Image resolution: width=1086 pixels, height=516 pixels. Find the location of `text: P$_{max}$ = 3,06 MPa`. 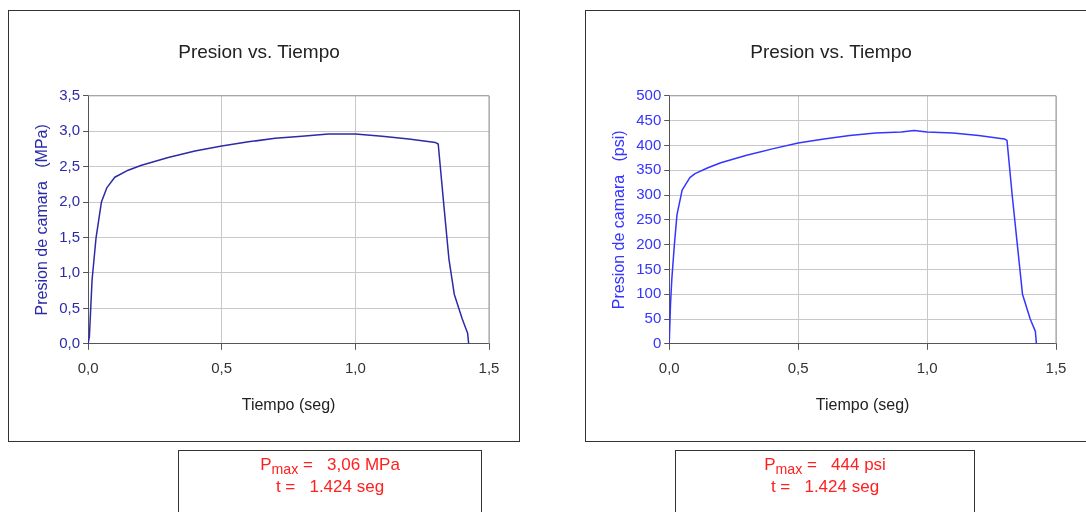

text: P$_{max}$ = 3,06 MPa is located at coordinates (330, 466).